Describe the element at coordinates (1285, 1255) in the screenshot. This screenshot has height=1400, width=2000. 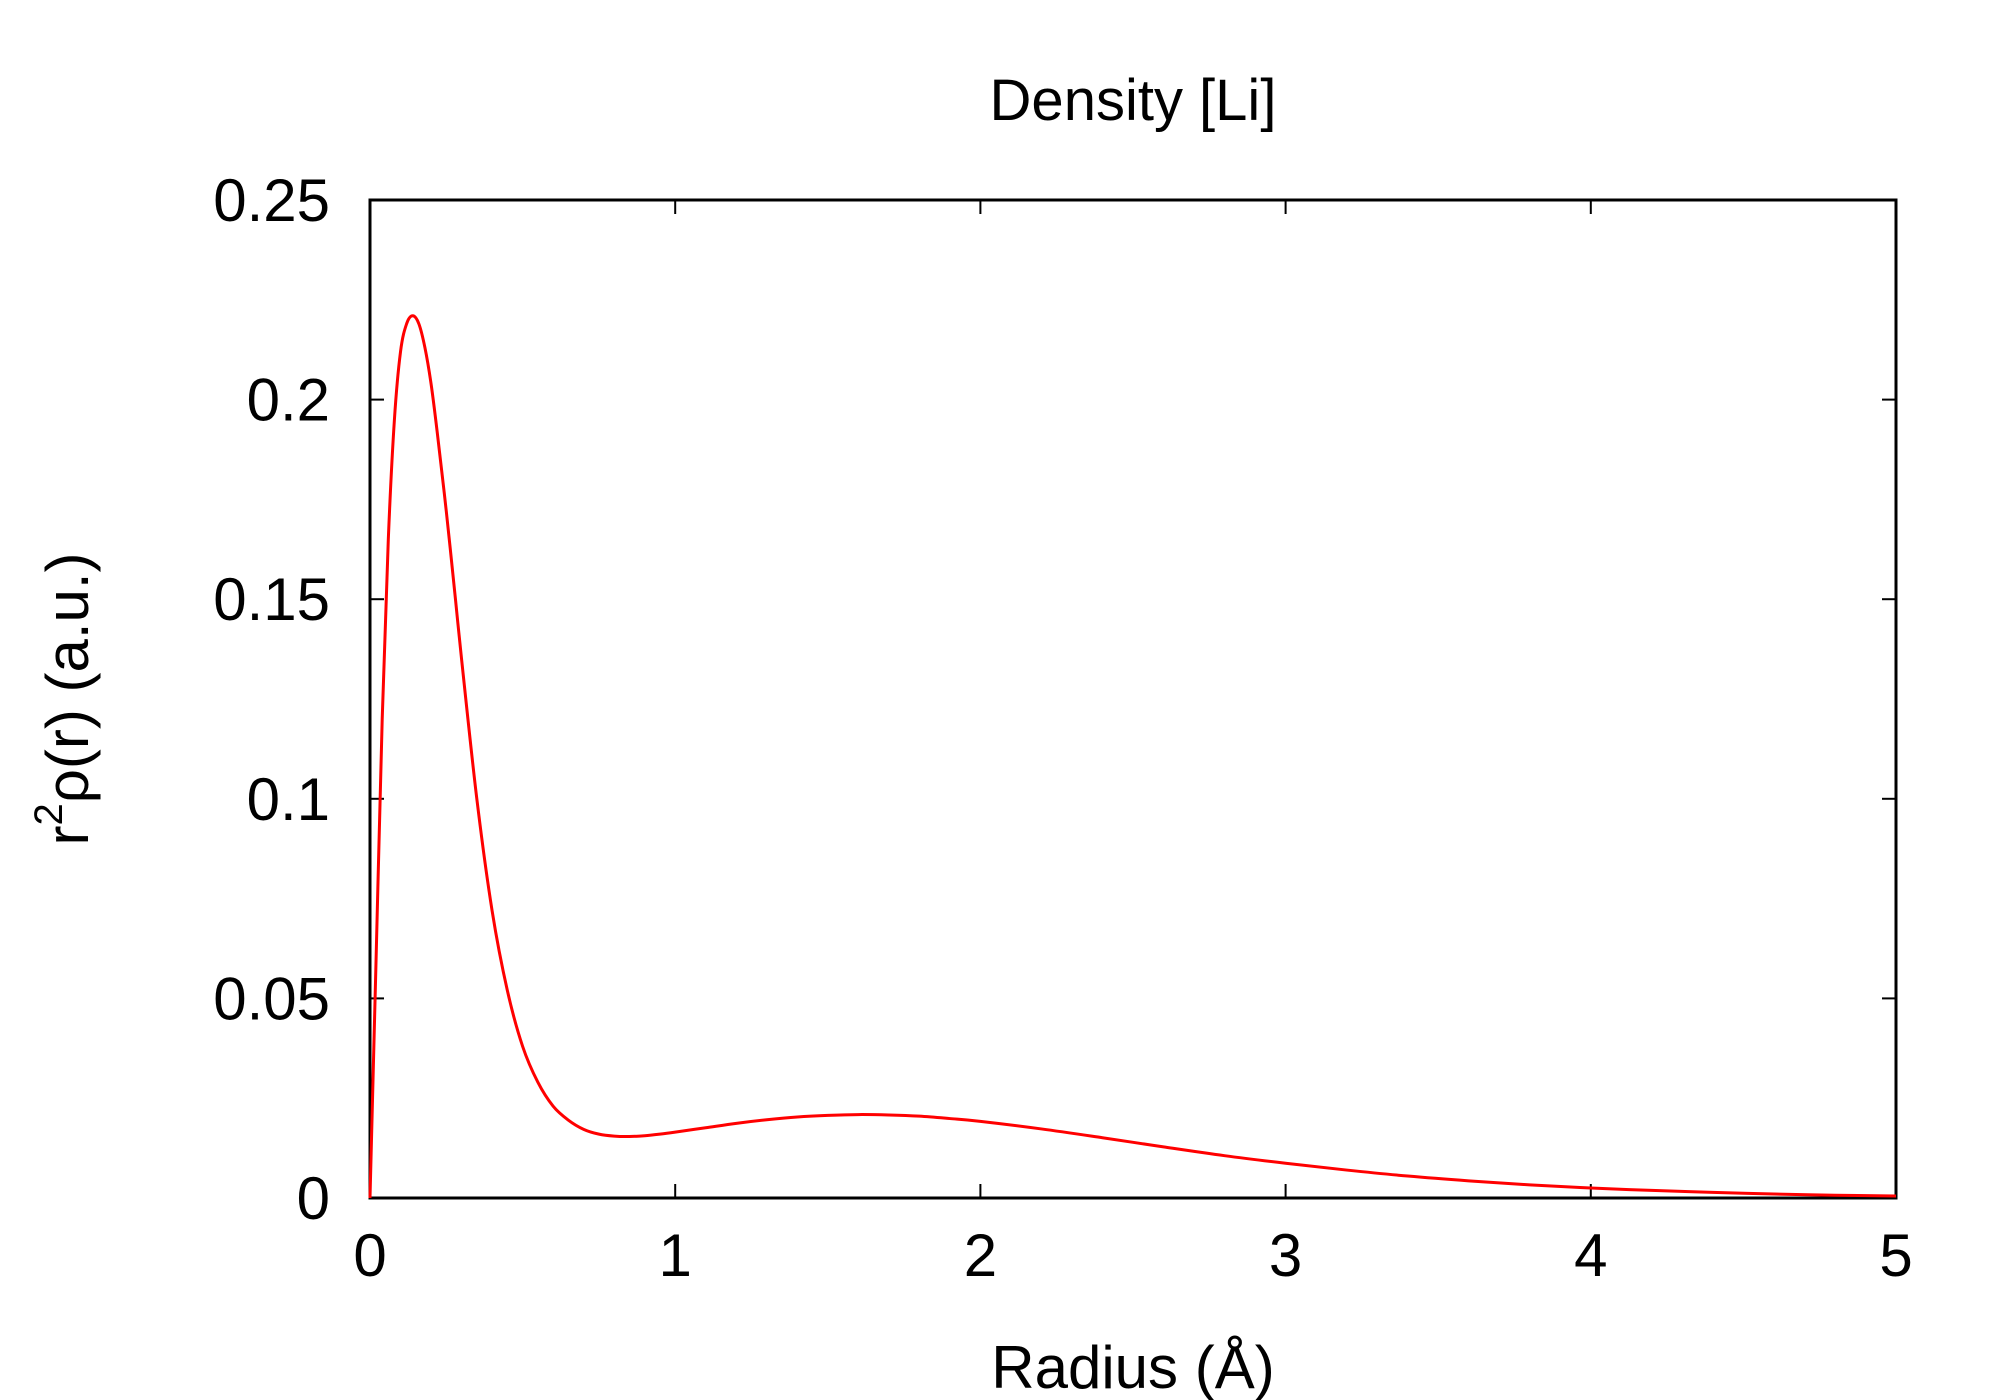
I see `x-tick-label: 3` at that location.